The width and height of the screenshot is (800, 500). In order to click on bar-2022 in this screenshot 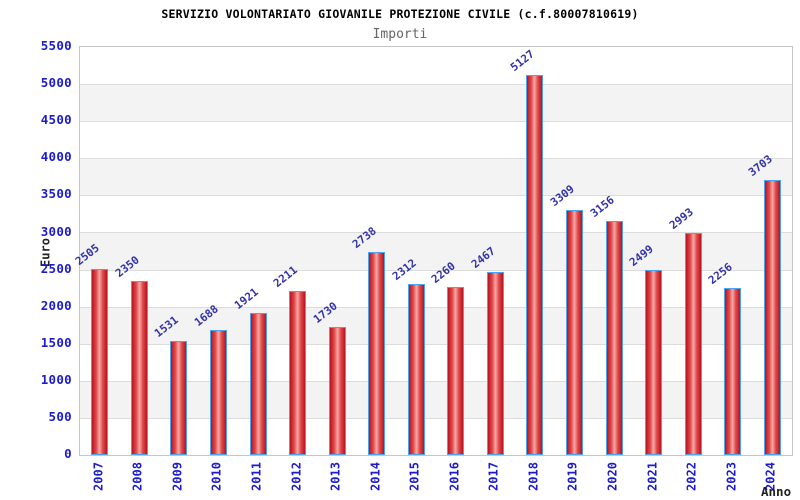, I will do `click(693, 344)`.